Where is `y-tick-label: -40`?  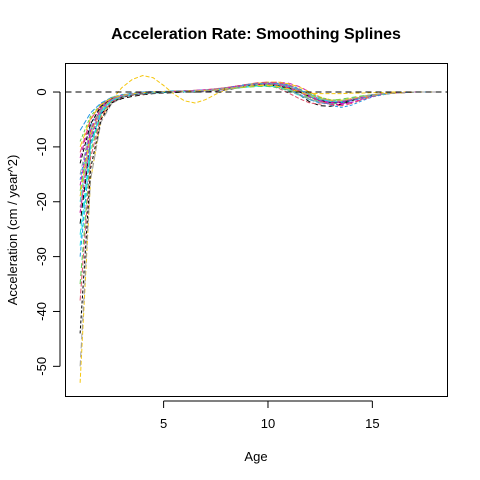
y-tick-label: -40 is located at coordinates (41, 311).